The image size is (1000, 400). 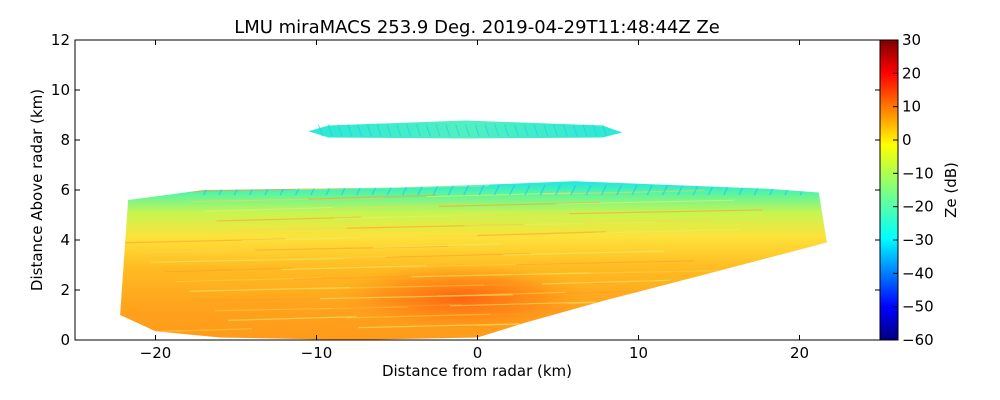 What do you see at coordinates (60, 90) in the screenshot?
I see `y-tick-label: 10` at bounding box center [60, 90].